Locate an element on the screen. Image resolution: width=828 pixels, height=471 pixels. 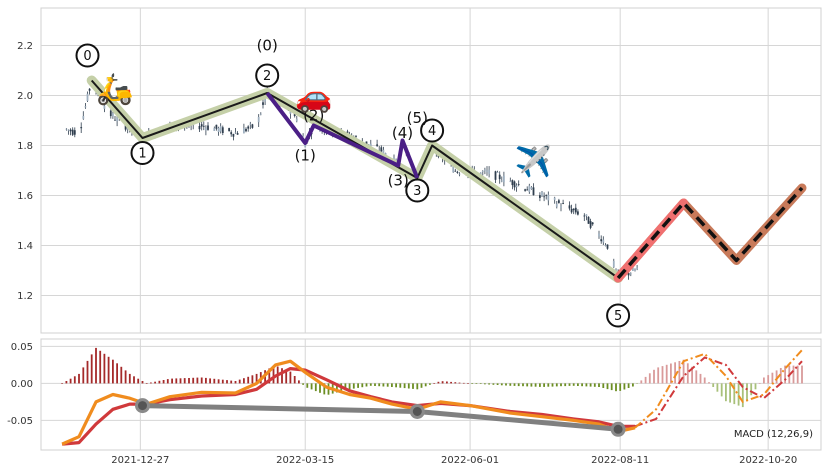
macd-y-tick-label: -0.05 is located at coordinates (20, 421).